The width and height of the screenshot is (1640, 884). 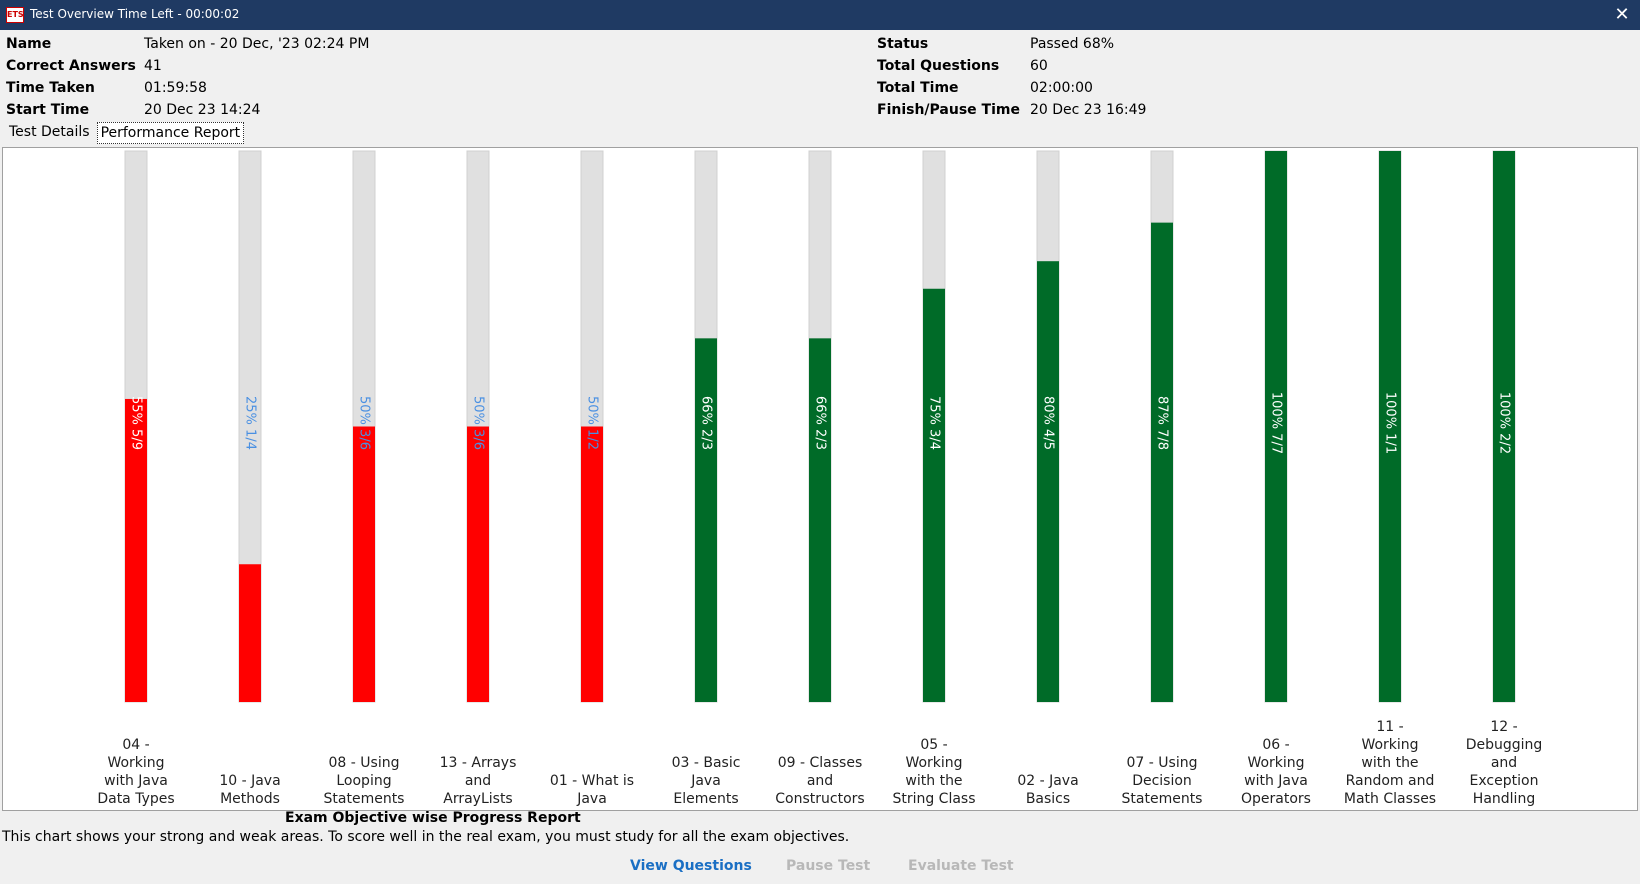 I want to click on tab-performance-report: Performance Report, so click(x=170, y=133).